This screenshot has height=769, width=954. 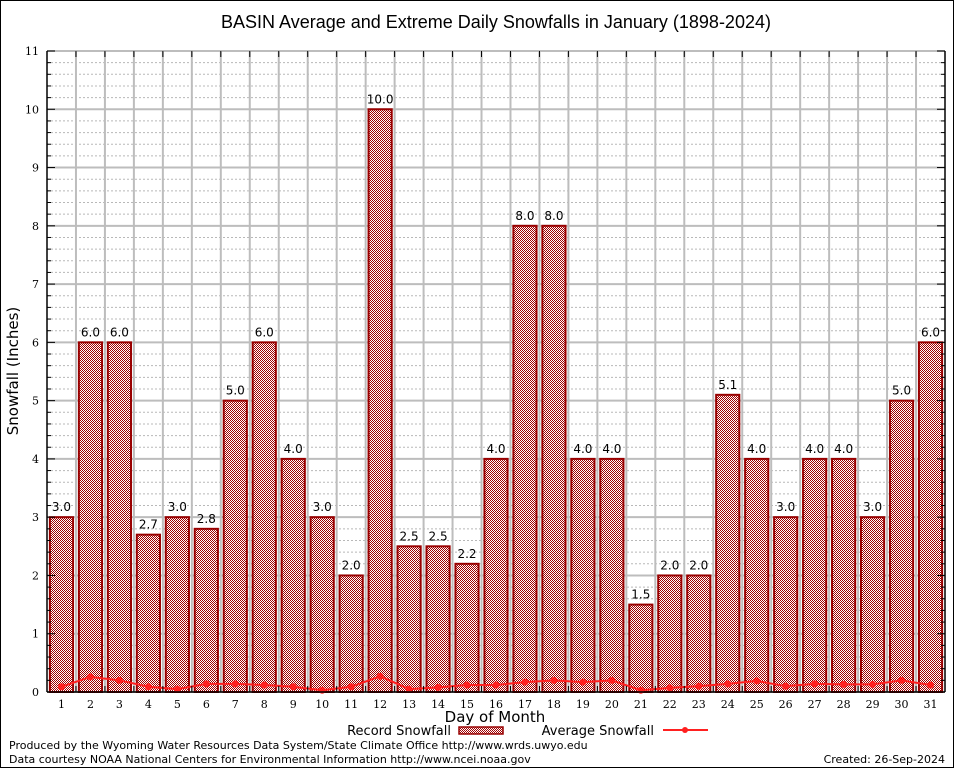 What do you see at coordinates (119, 704) in the screenshot?
I see `x-tick-label: 3` at bounding box center [119, 704].